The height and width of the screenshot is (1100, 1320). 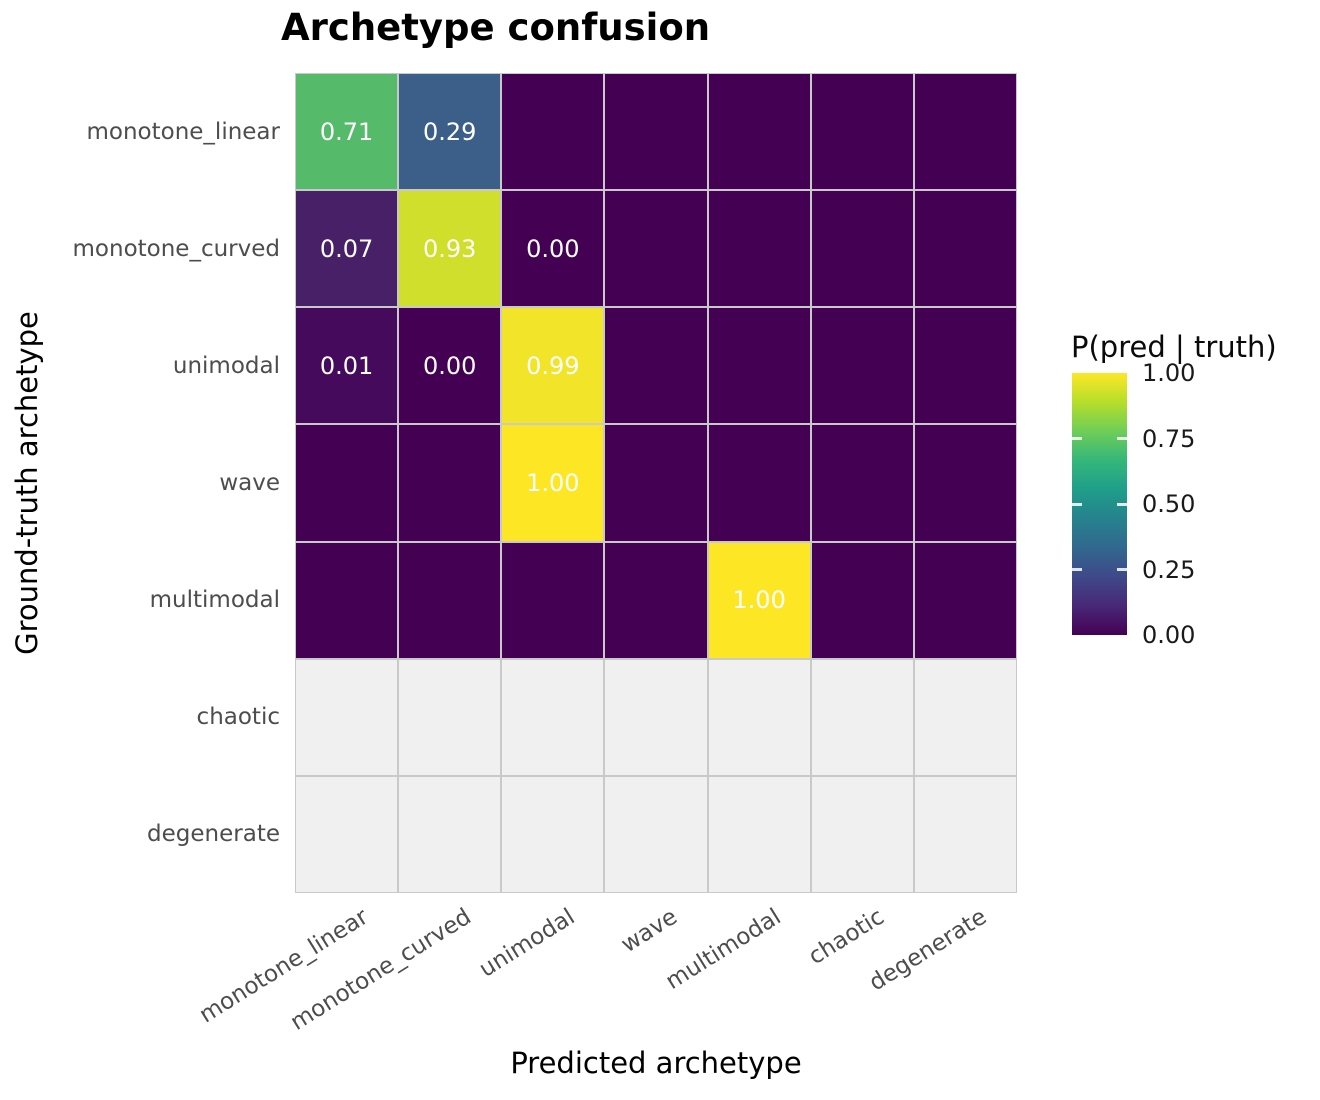 I want to click on cell-value-label: 0.29, so click(x=449, y=131).